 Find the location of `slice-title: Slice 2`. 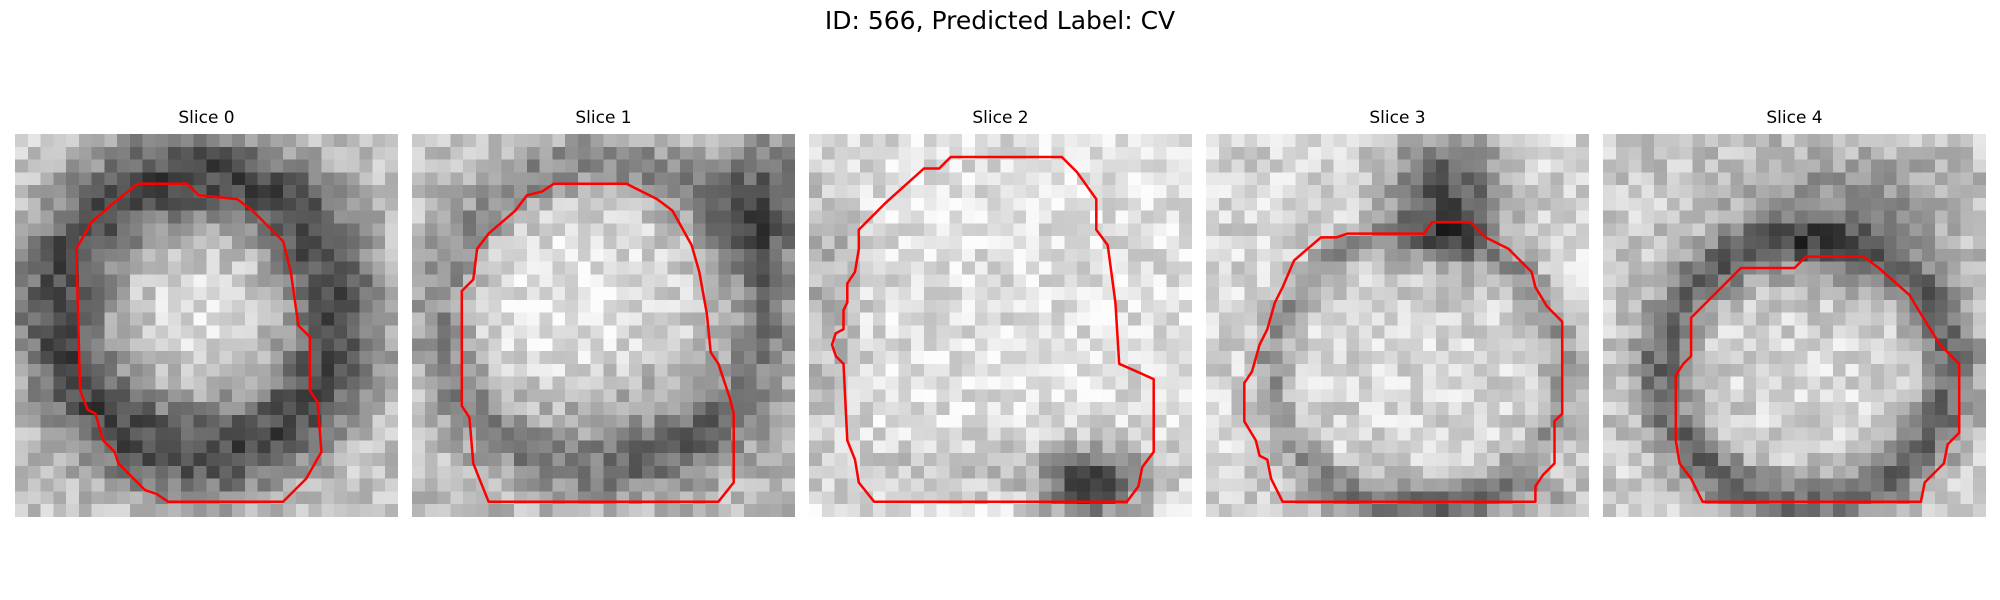

slice-title: Slice 2 is located at coordinates (1000, 118).